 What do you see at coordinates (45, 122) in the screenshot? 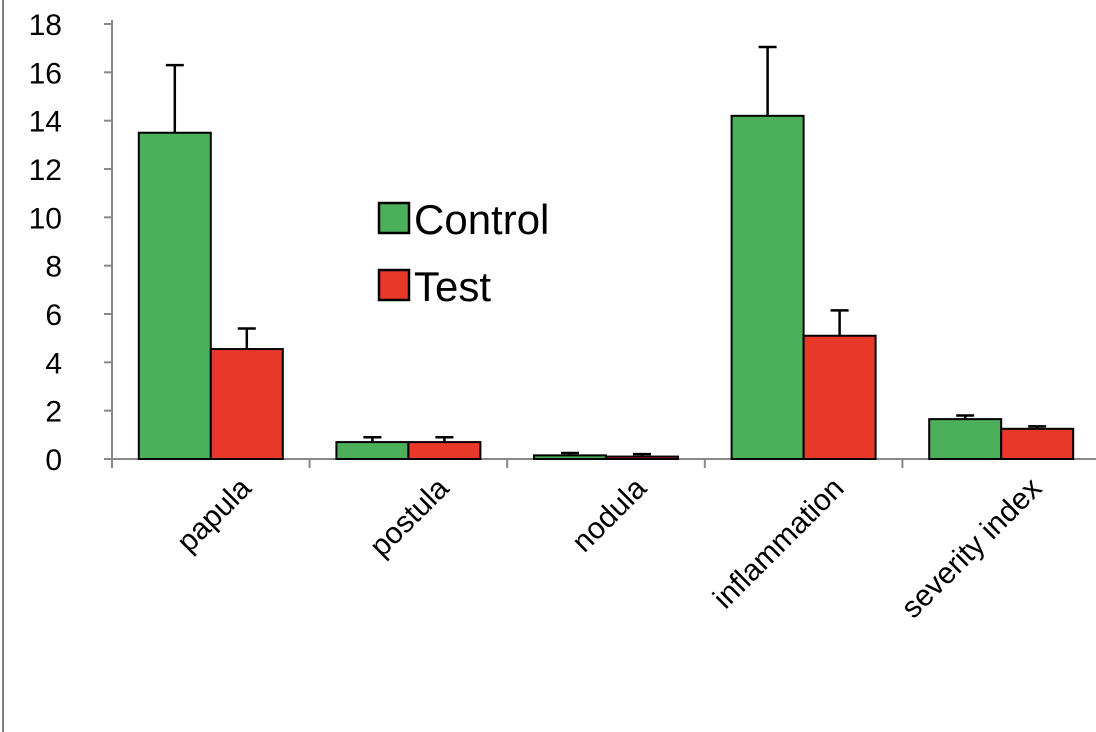
I see `y-tick-label: 14` at bounding box center [45, 122].